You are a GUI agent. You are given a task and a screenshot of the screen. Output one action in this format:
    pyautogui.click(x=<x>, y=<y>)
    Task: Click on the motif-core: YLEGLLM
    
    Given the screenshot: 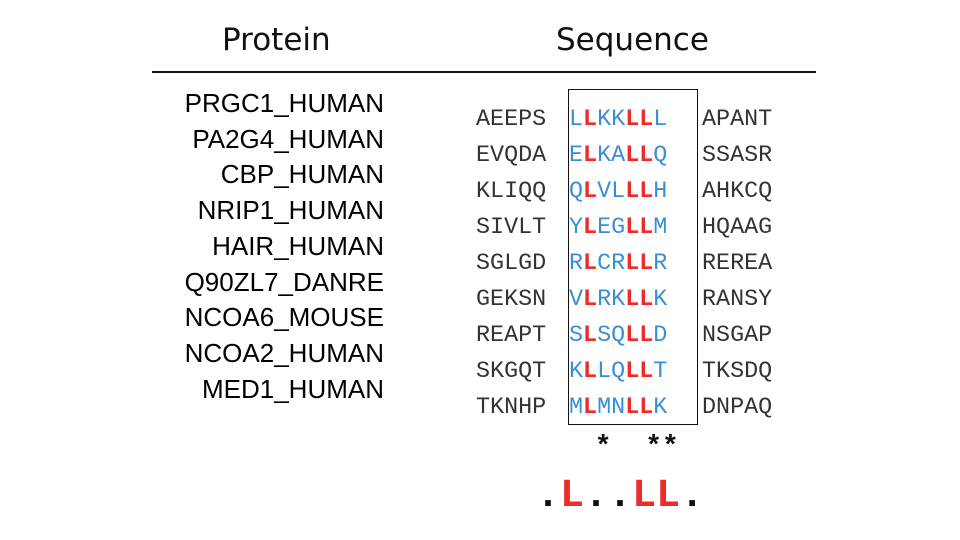 What is the action you would take?
    pyautogui.click(x=618, y=228)
    